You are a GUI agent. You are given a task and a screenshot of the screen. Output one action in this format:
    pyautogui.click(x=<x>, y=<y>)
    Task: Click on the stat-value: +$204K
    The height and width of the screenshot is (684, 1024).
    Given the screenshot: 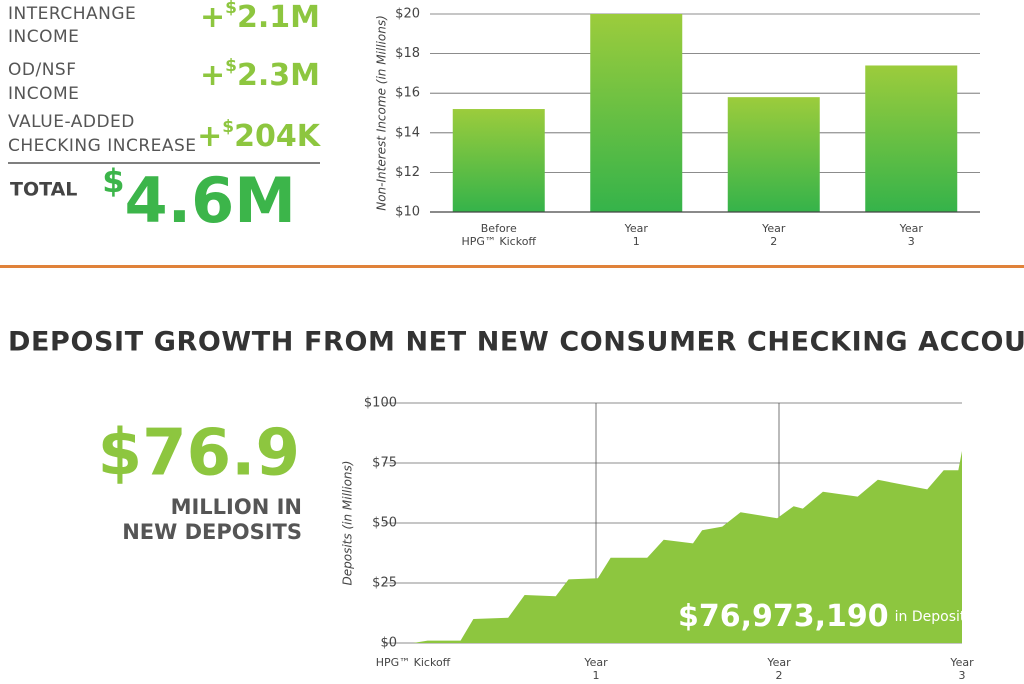 What is the action you would take?
    pyautogui.click(x=259, y=135)
    